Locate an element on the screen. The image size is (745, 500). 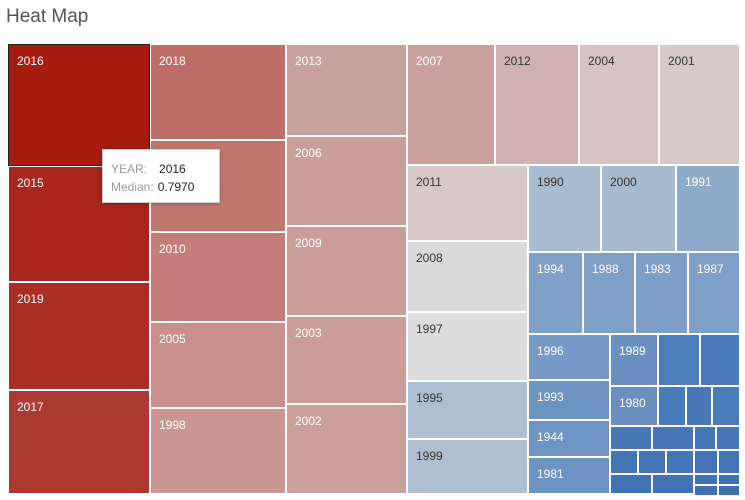
treemap-cell-label: 2016 is located at coordinates (30, 61).